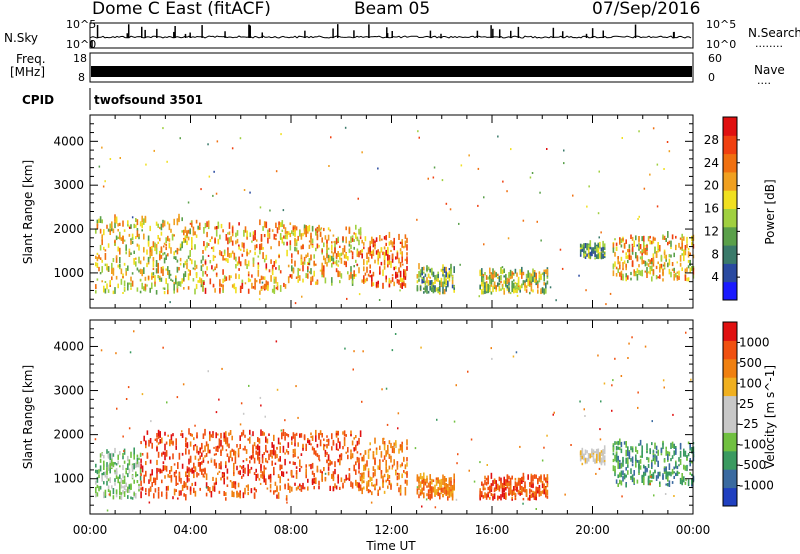 The height and width of the screenshot is (554, 800). Describe the element at coordinates (38, 100) in the screenshot. I see `cpid-label: CPID` at that location.